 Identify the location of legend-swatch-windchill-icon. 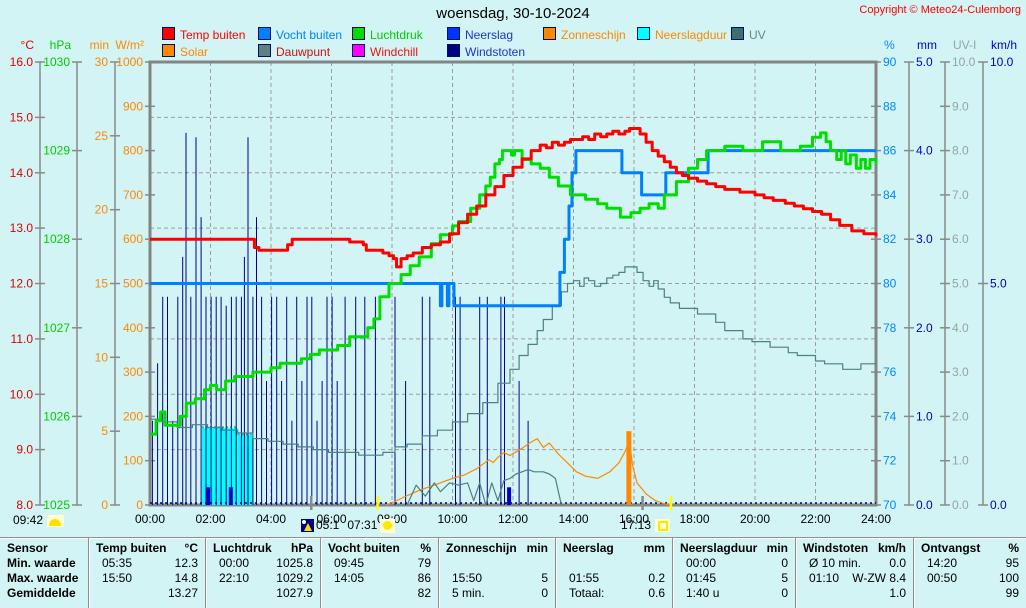
(358, 50).